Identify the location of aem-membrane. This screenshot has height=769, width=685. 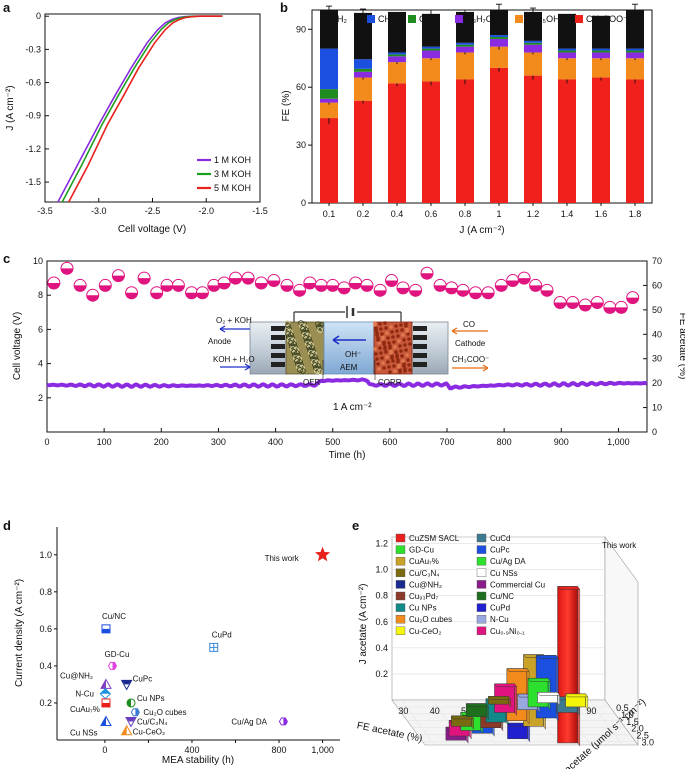
(349, 348).